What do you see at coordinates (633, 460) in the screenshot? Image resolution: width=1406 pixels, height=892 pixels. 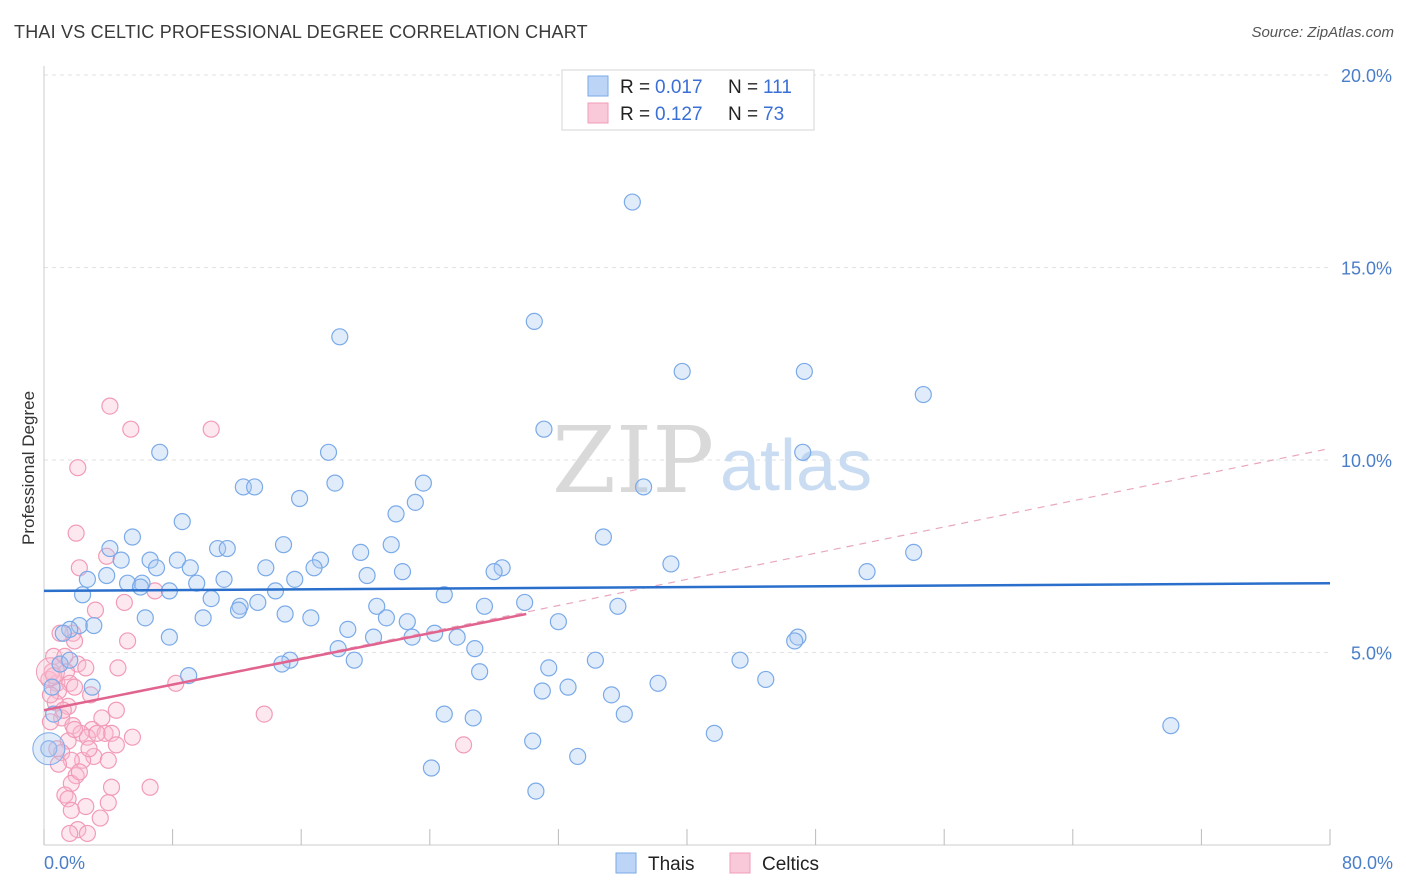 I see `watermark-zip: ZIP` at bounding box center [633, 460].